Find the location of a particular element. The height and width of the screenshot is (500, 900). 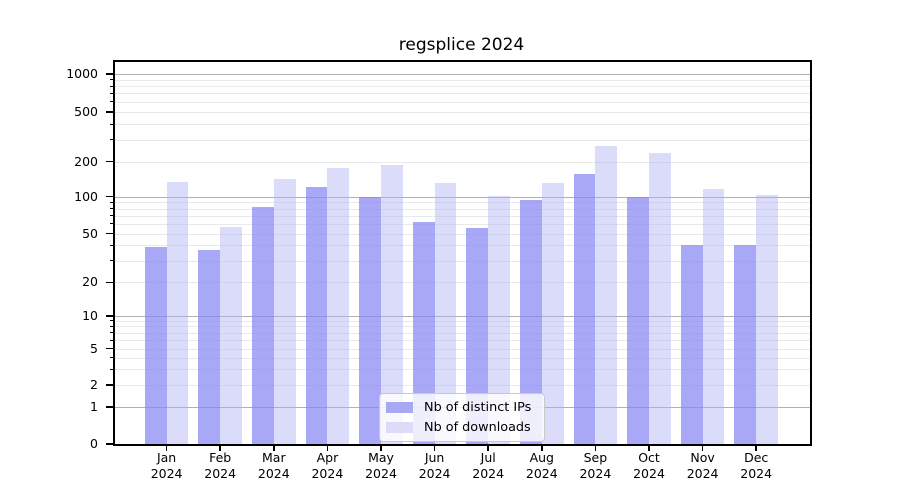

x-tick-label: Aug 2024 is located at coordinates (541, 465).